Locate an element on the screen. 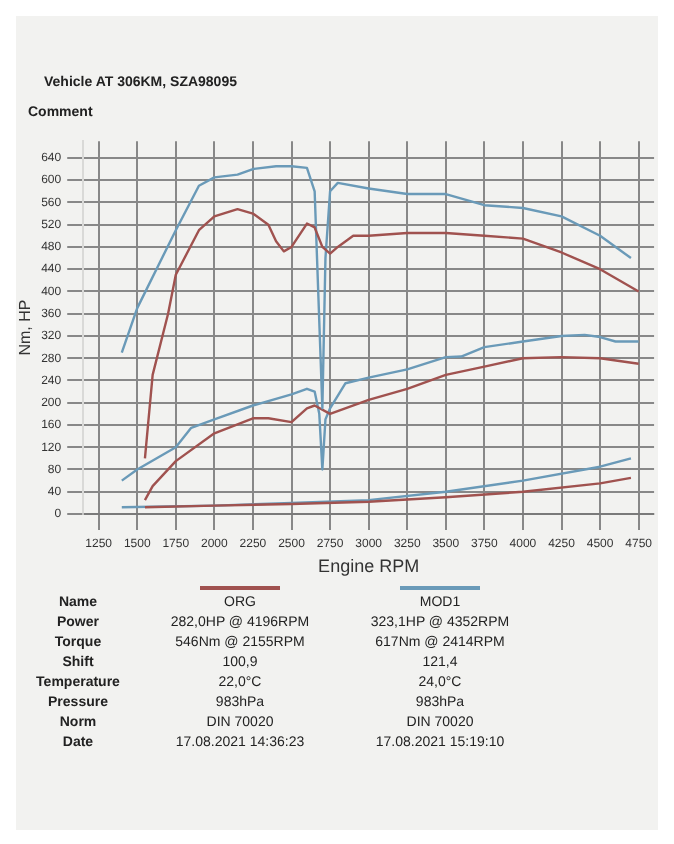 The image size is (674, 844). x-axis-title: Engine RPM is located at coordinates (369, 566).